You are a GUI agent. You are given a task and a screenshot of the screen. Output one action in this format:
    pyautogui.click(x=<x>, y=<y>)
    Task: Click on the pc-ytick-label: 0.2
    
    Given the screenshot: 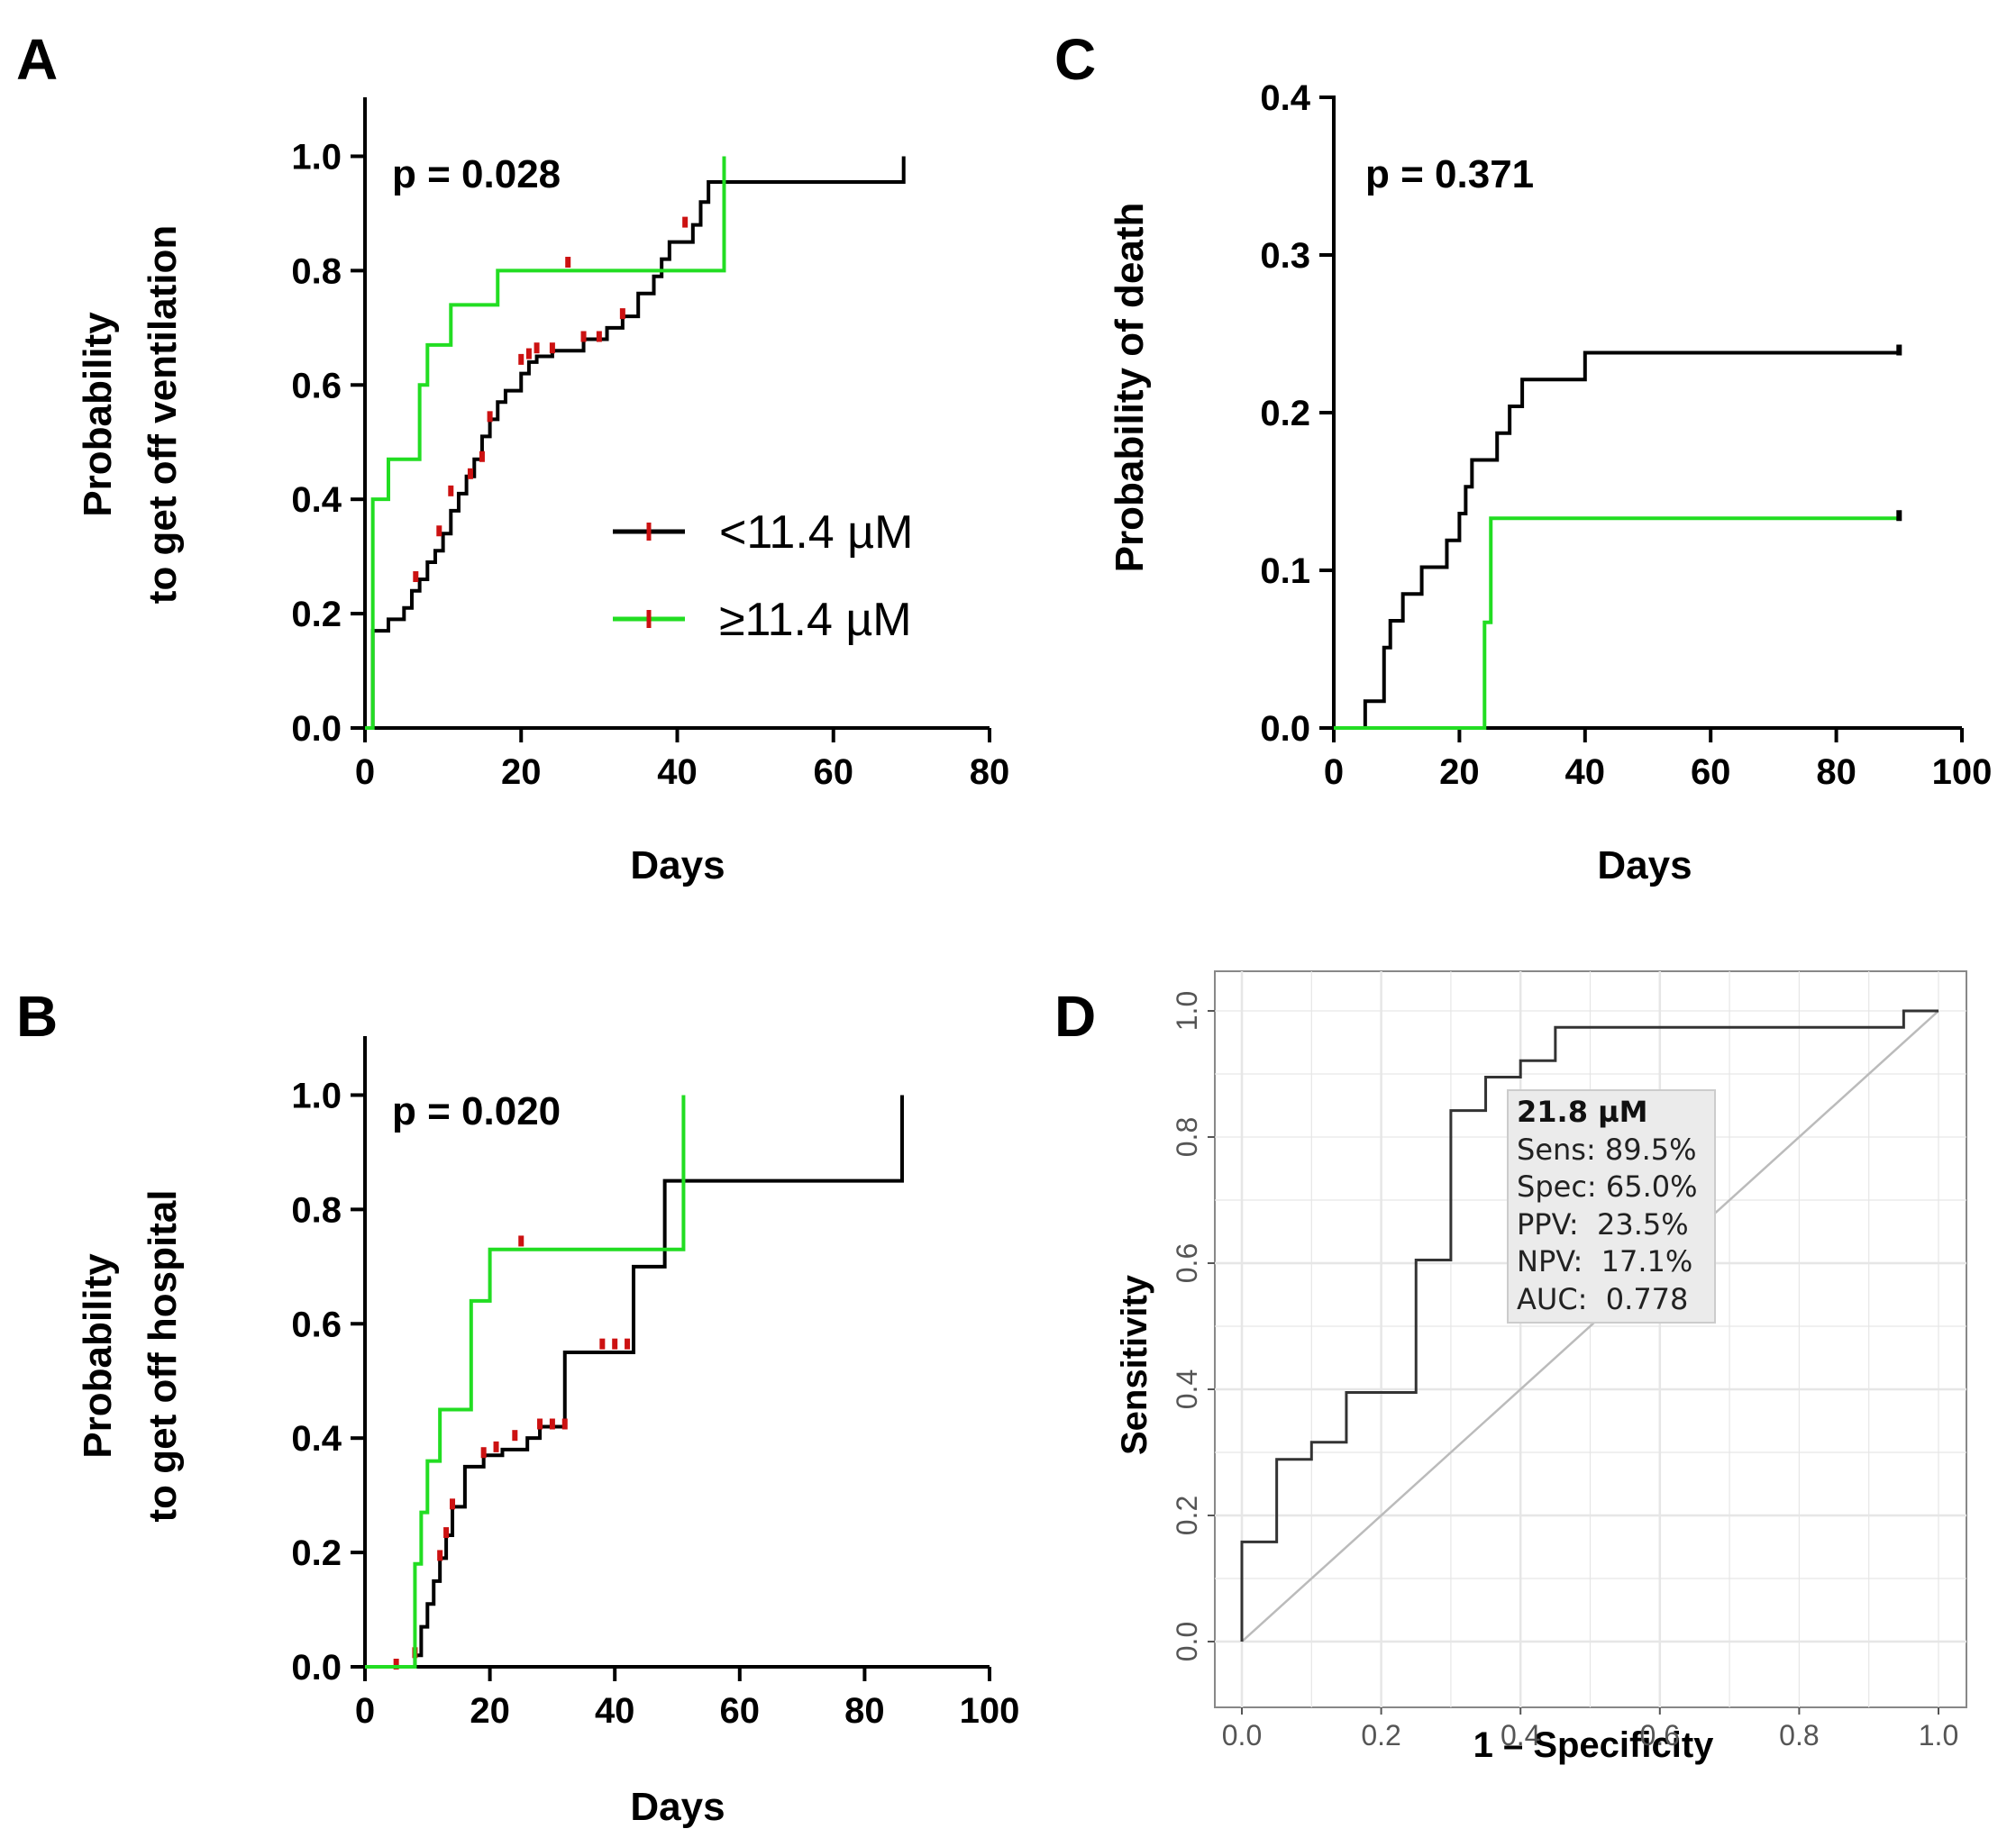 What is the action you would take?
    pyautogui.click(x=1285, y=413)
    